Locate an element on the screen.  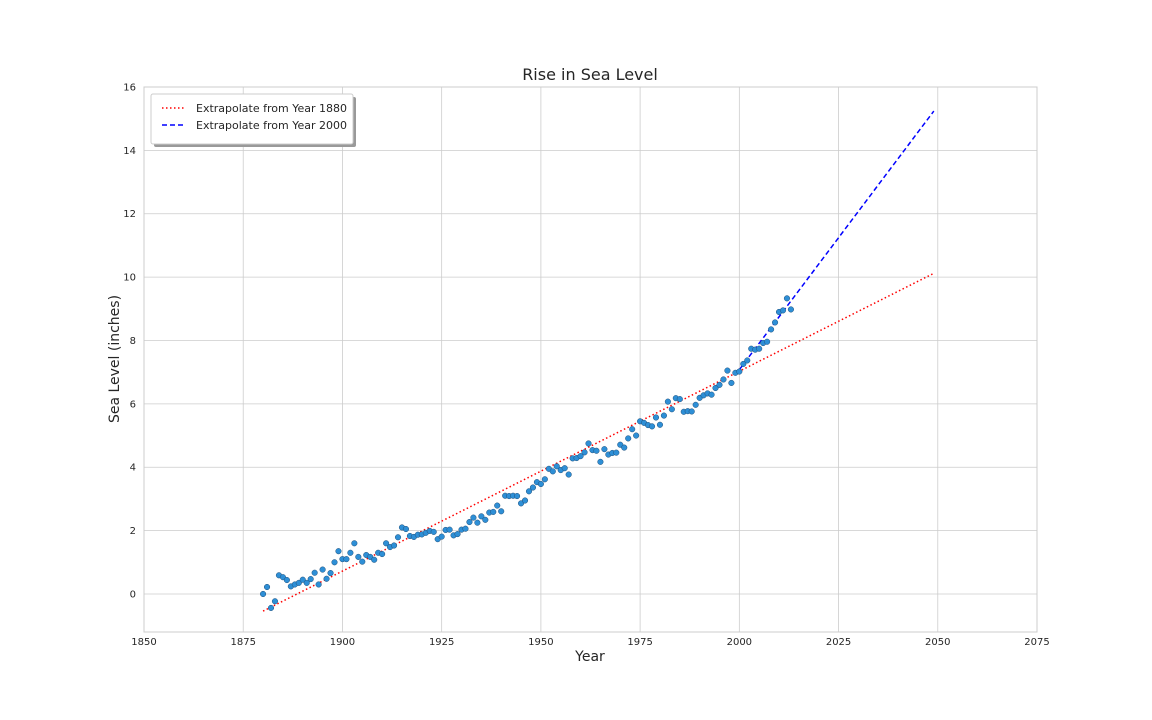
trend-line is located at coordinates (836, 240).